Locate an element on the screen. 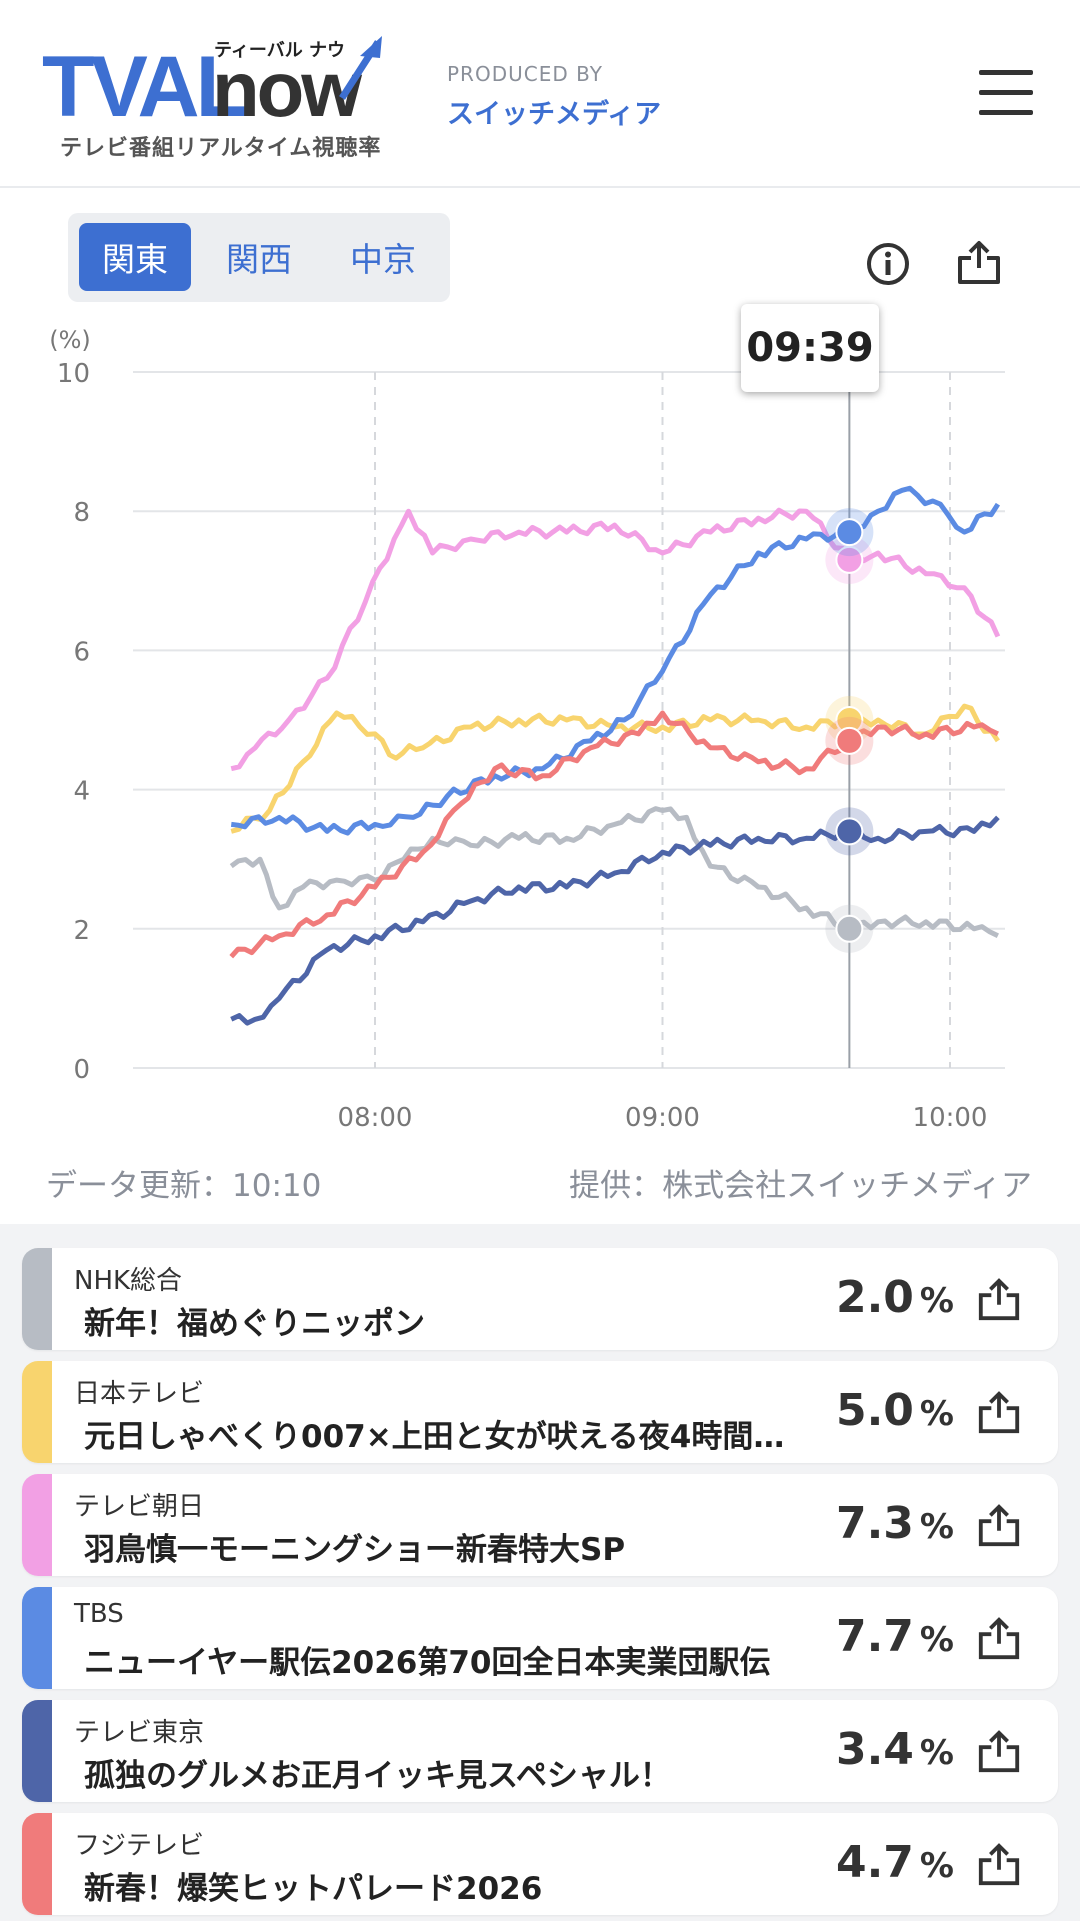 The width and height of the screenshot is (1080, 1921). y-tick-label: 6 is located at coordinates (81, 652).